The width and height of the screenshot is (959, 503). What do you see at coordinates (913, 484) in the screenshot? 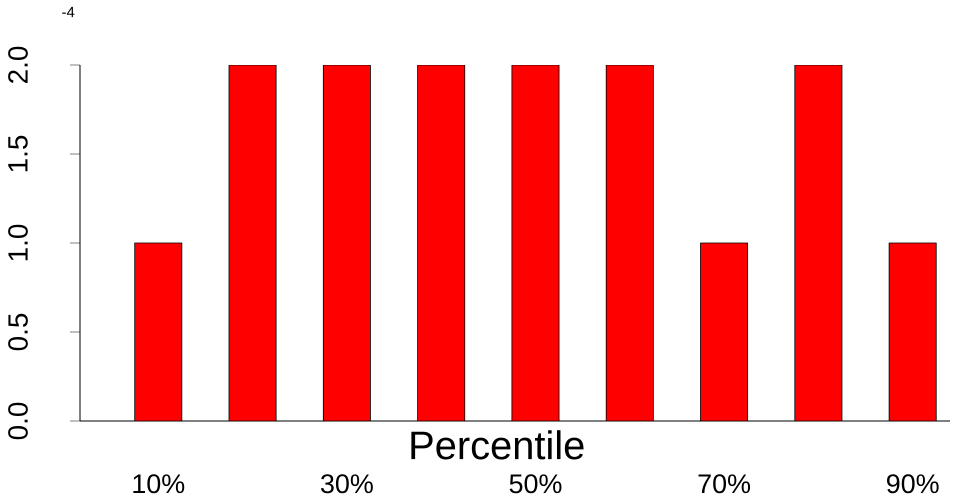
I see `x-tick-label: 90%` at bounding box center [913, 484].